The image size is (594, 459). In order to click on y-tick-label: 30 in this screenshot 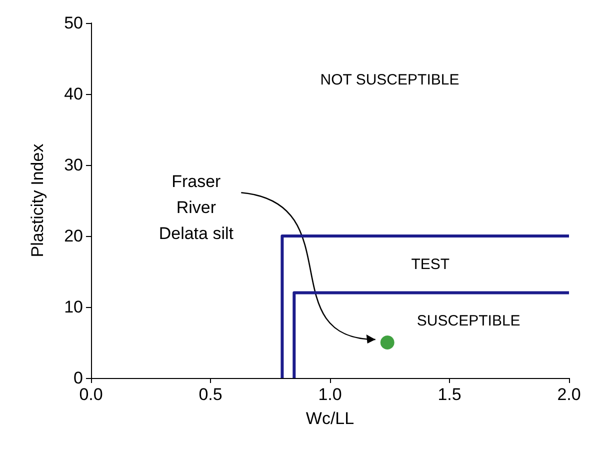, I will do `click(73, 165)`.